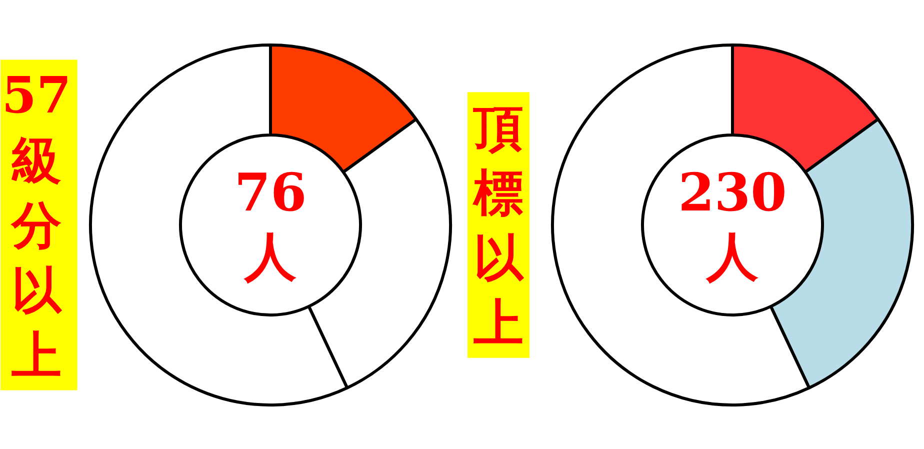 The width and height of the screenshot is (924, 449). What do you see at coordinates (732, 225) in the screenshot?
I see `text: 230人` at bounding box center [732, 225].